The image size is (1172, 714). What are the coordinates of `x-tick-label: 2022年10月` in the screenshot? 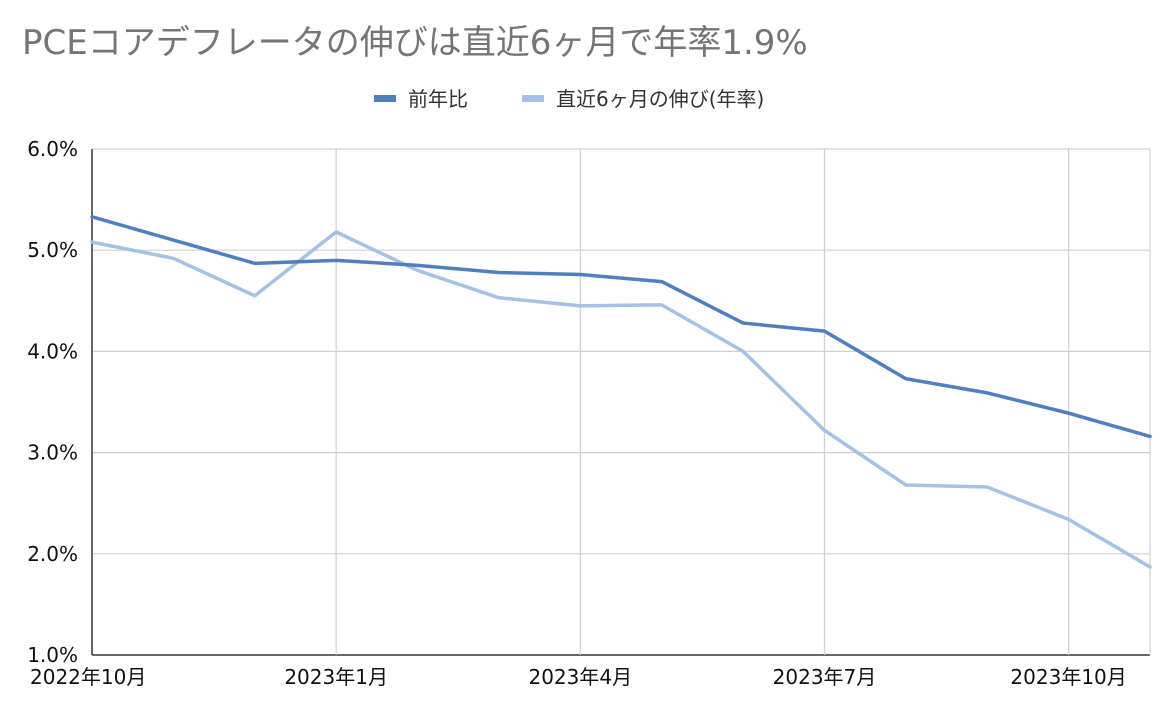 It's located at (88, 677).